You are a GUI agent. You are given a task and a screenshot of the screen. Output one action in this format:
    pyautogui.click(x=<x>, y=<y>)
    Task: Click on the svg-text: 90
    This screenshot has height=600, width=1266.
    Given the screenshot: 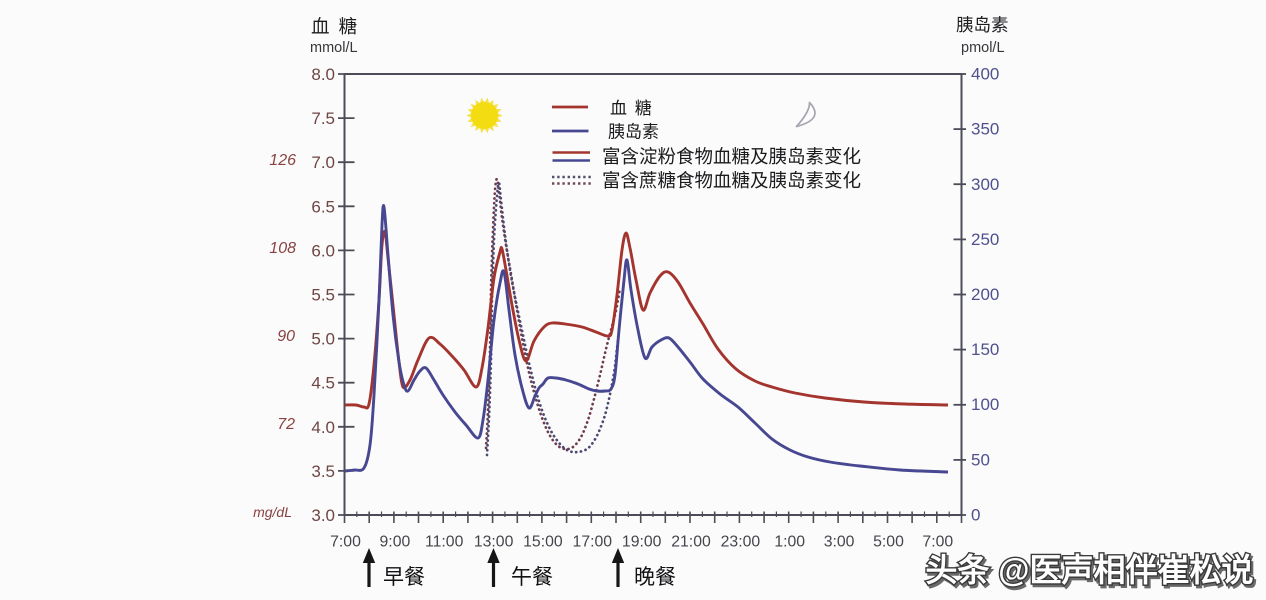 What is the action you would take?
    pyautogui.click(x=286, y=336)
    